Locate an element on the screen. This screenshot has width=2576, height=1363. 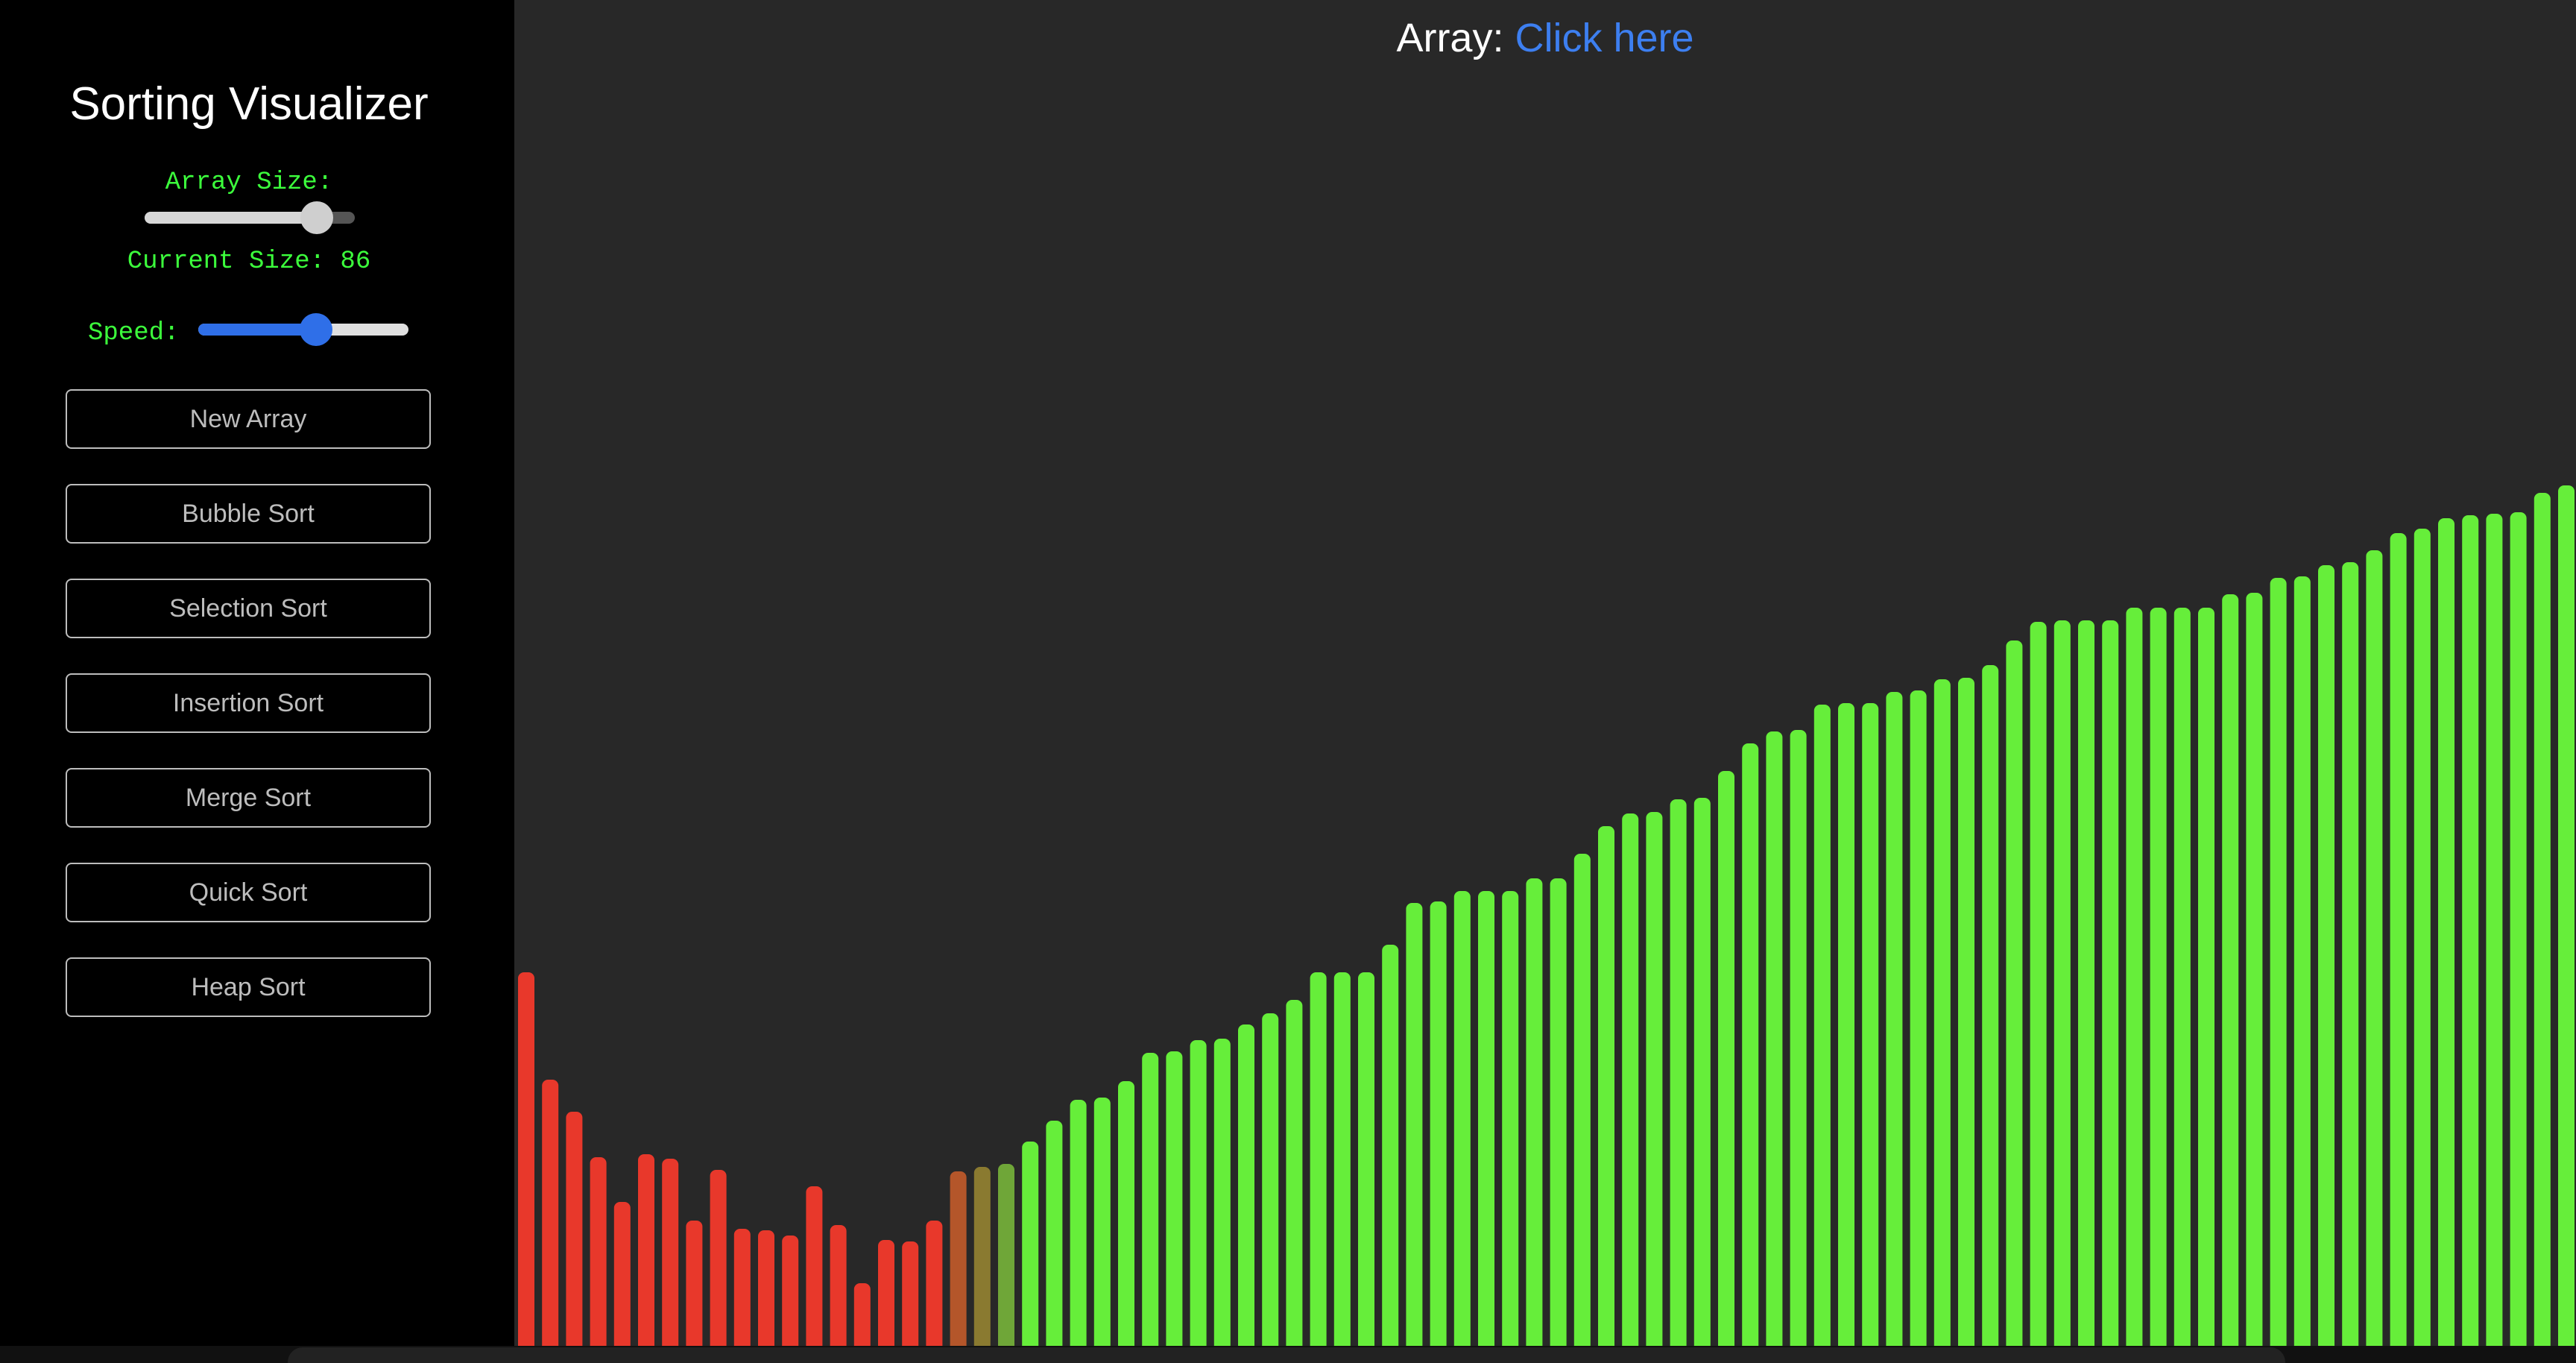
speed-slider is located at coordinates (303, 329).